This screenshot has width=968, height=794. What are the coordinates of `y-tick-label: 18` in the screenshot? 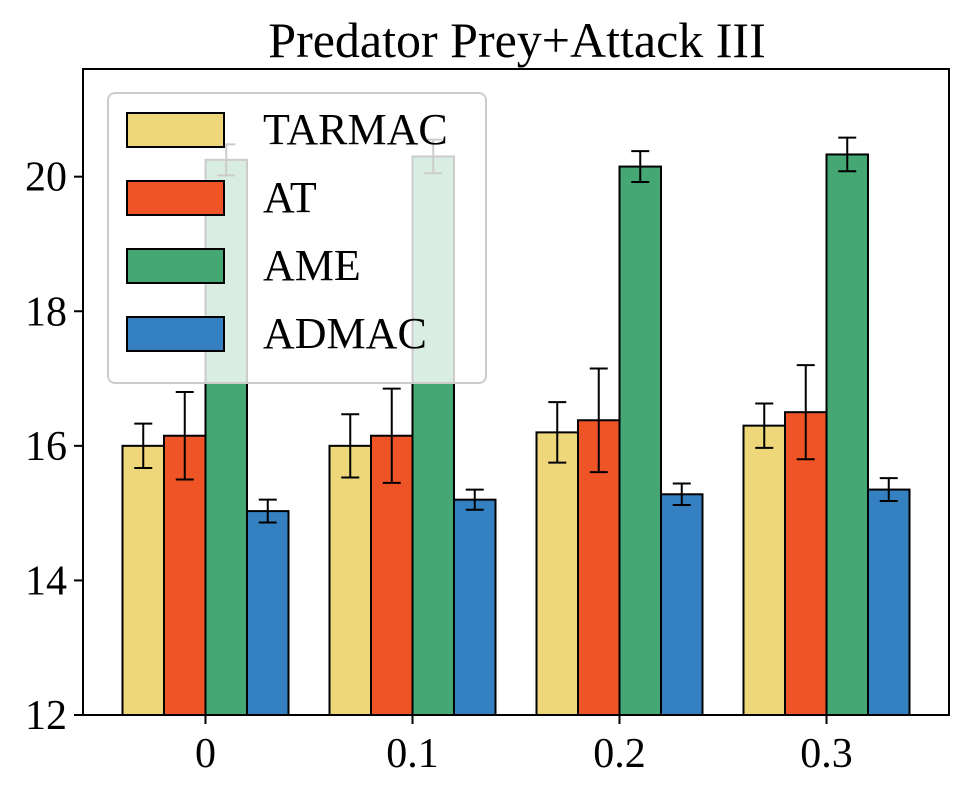 It's located at (46, 312).